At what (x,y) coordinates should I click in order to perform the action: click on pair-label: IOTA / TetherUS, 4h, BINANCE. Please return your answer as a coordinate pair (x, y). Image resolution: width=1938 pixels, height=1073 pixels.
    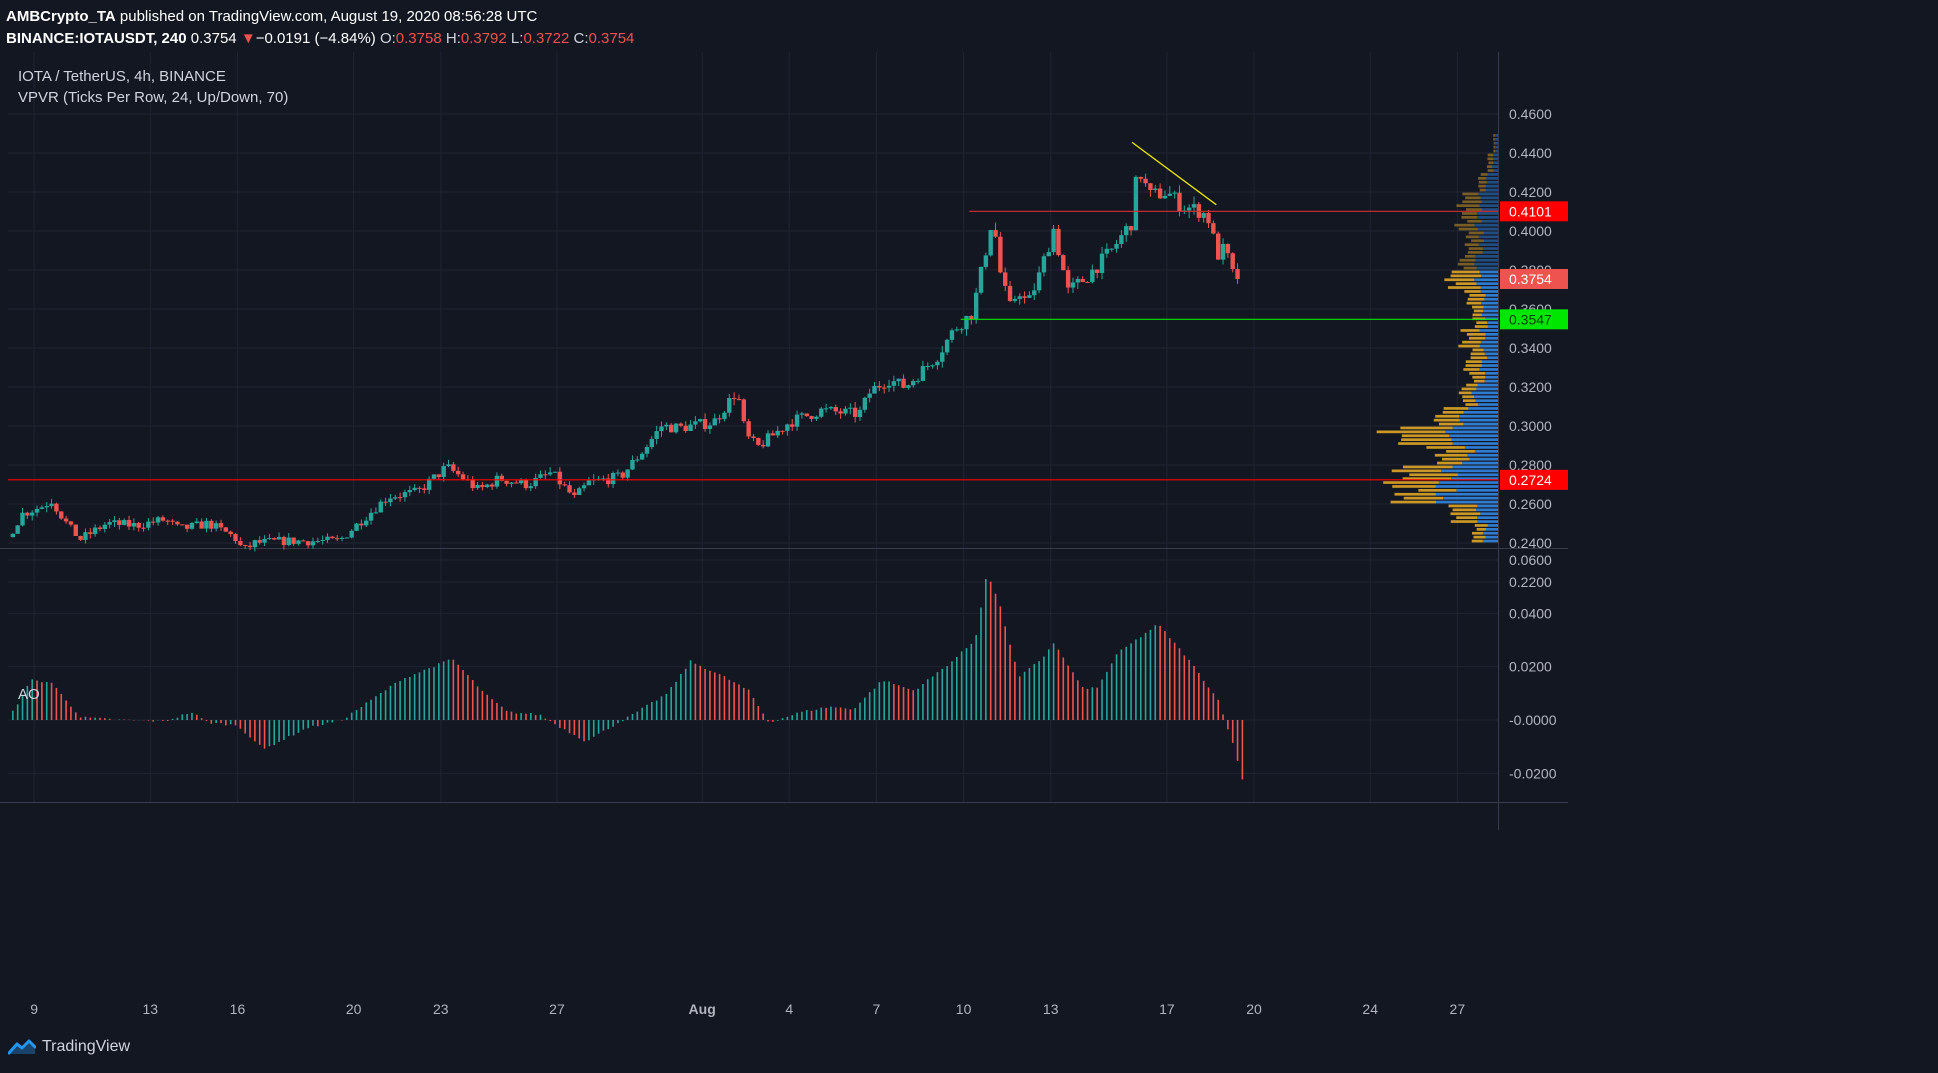
    Looking at the image, I should click on (122, 76).